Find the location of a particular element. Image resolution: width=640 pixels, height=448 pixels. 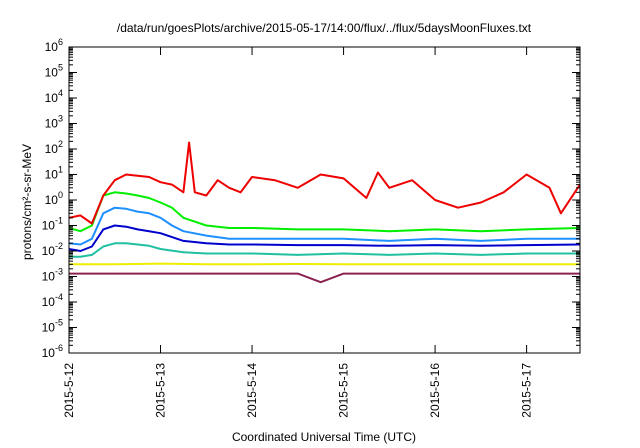

y-tick-label: 10⁵ is located at coordinates (54, 71).